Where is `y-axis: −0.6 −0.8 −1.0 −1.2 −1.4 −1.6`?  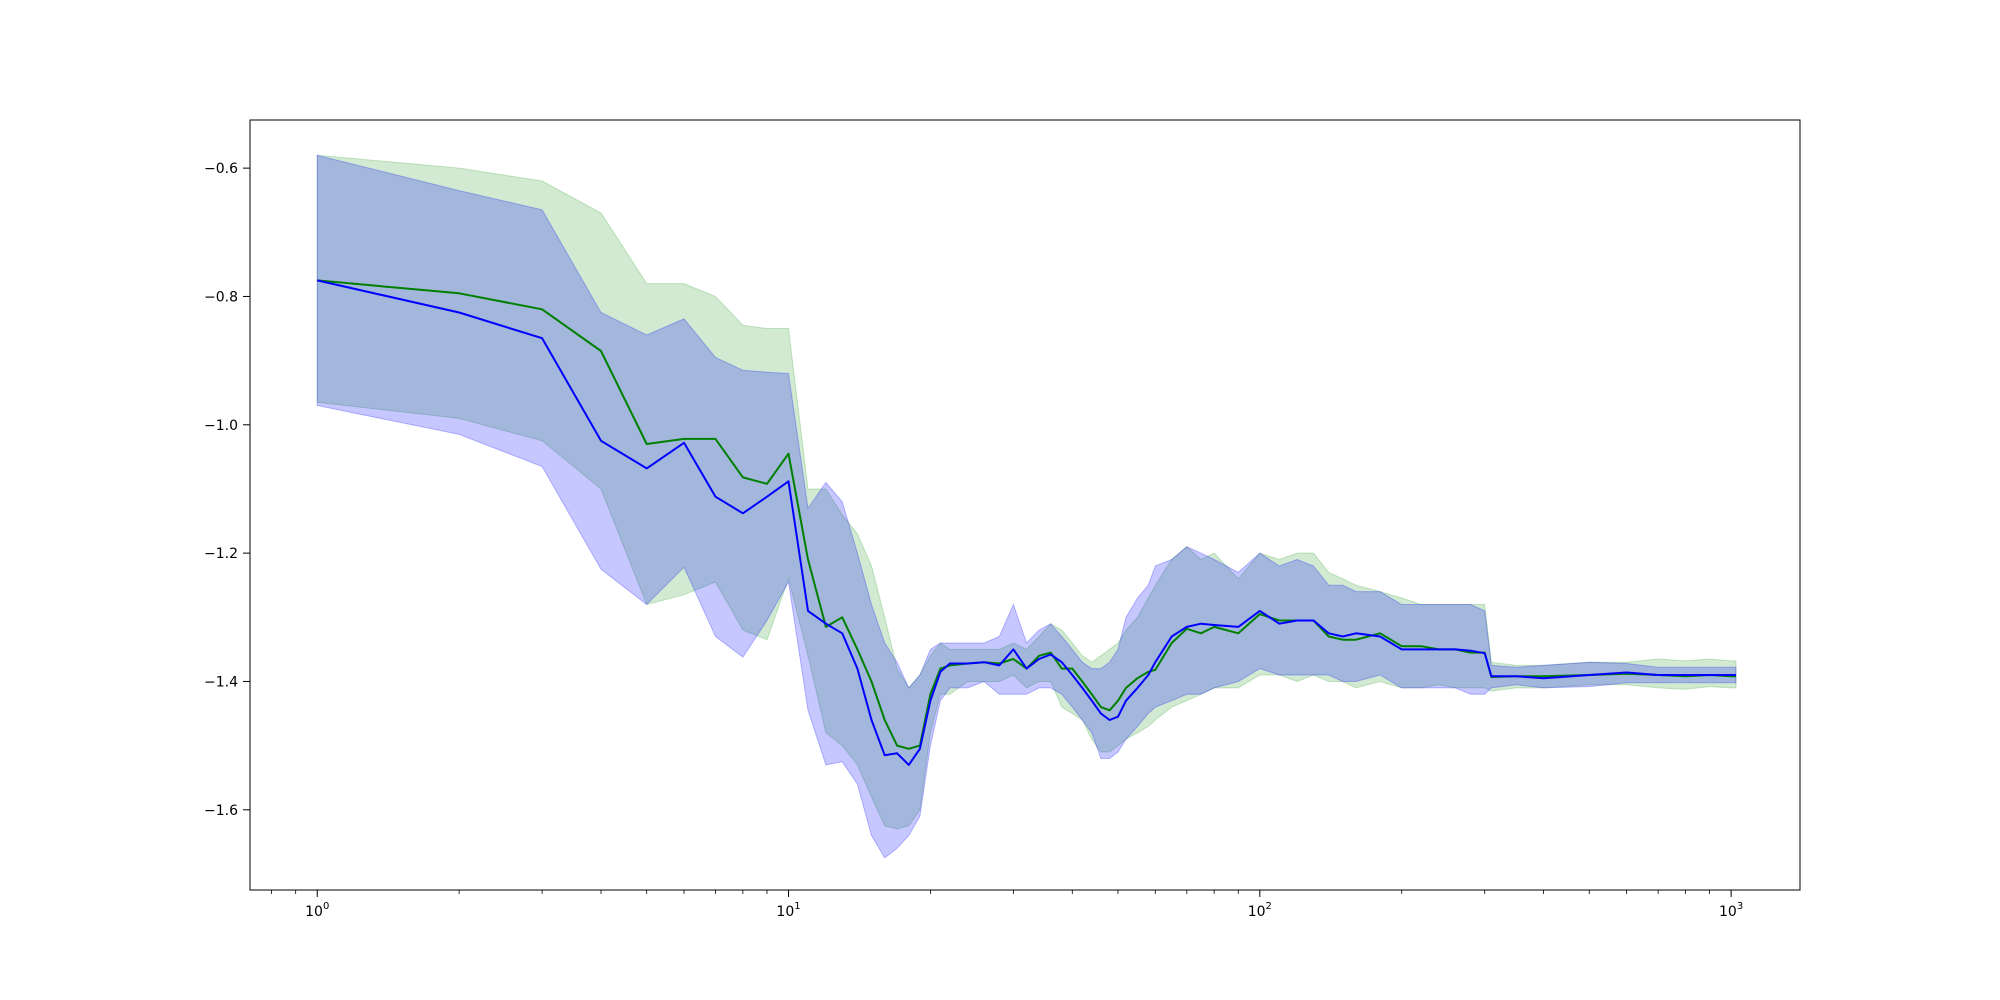
y-axis: −0.6 −0.8 −1.0 −1.2 −1.4 −1.6 is located at coordinates (227, 490).